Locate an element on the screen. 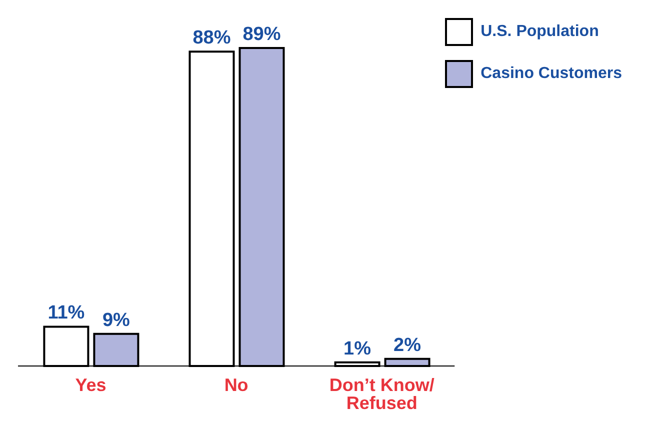 Image resolution: width=650 pixels, height=444 pixels. data-label: 88% is located at coordinates (211, 38).